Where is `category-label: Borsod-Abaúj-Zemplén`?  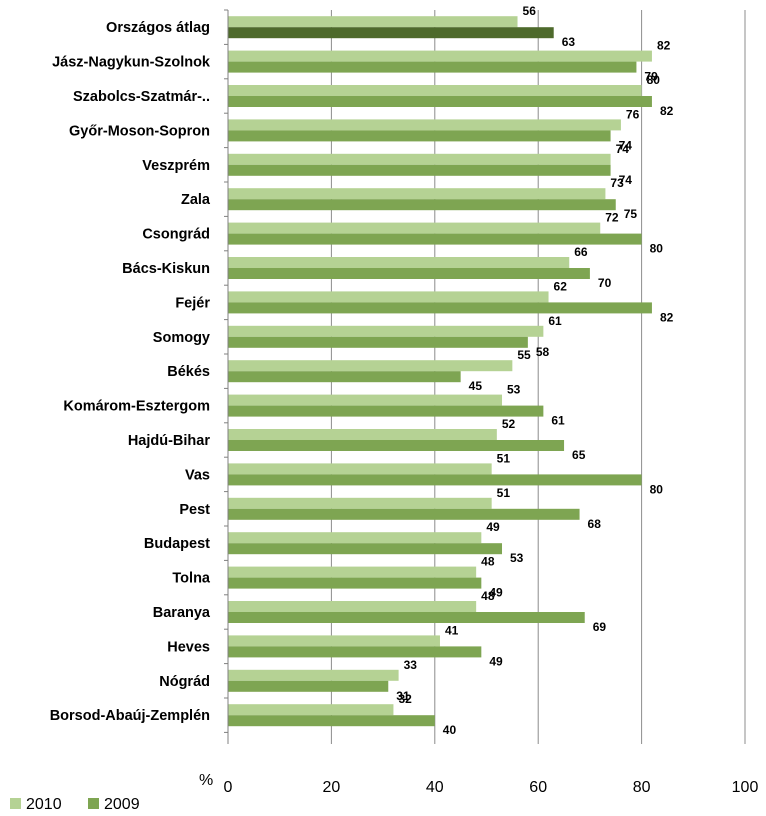 category-label: Borsod-Abaúj-Zemplén is located at coordinates (130, 716).